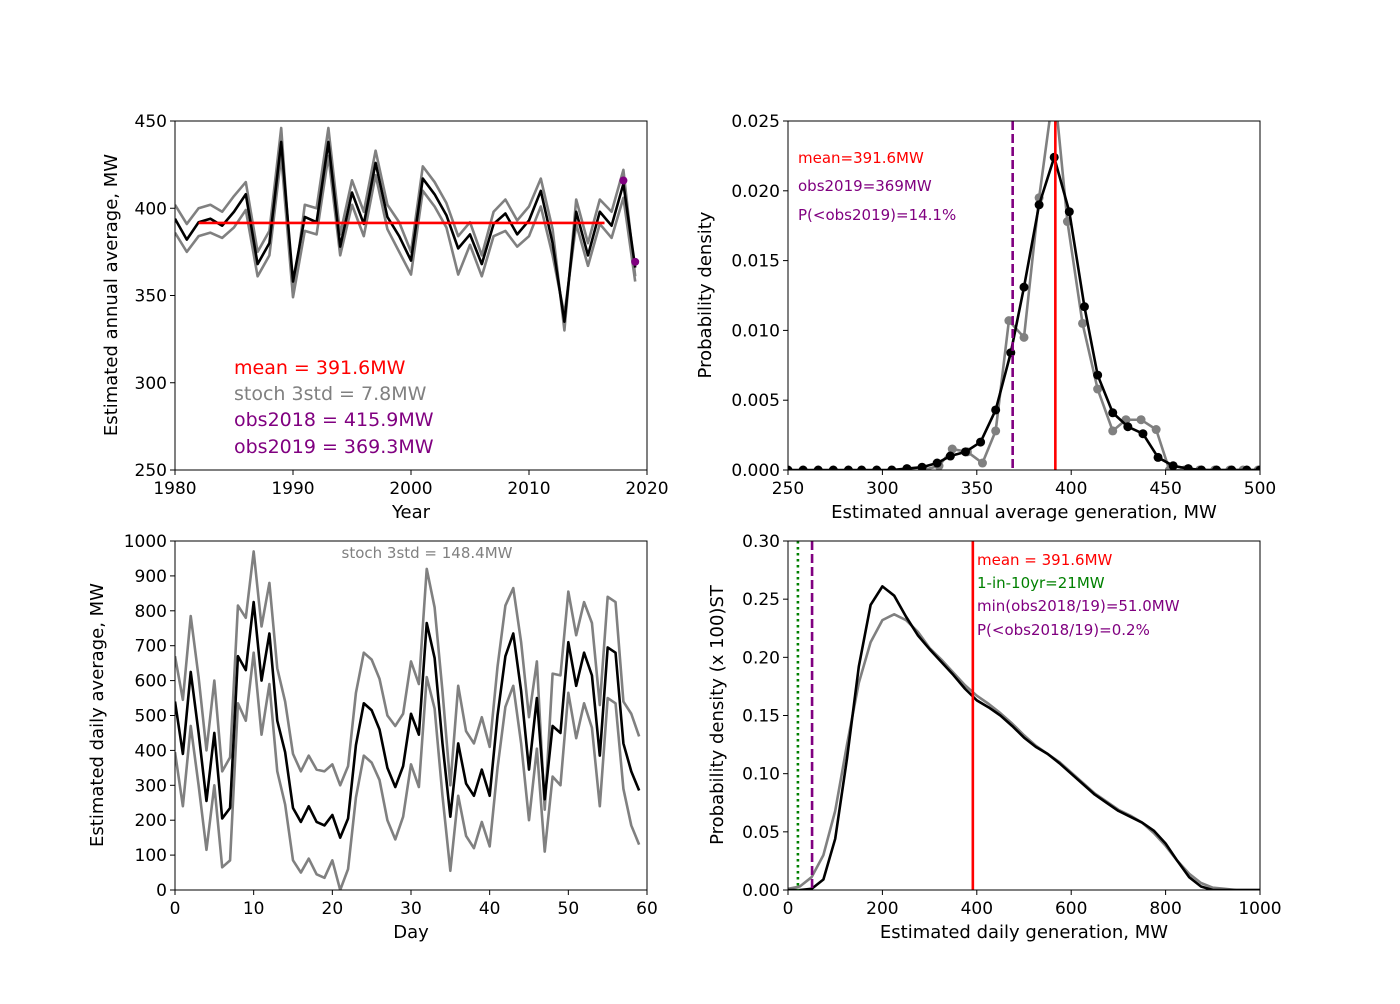 The height and width of the screenshot is (1004, 1400). What do you see at coordinates (647, 909) in the screenshot?
I see `xtick-label: 60` at bounding box center [647, 909].